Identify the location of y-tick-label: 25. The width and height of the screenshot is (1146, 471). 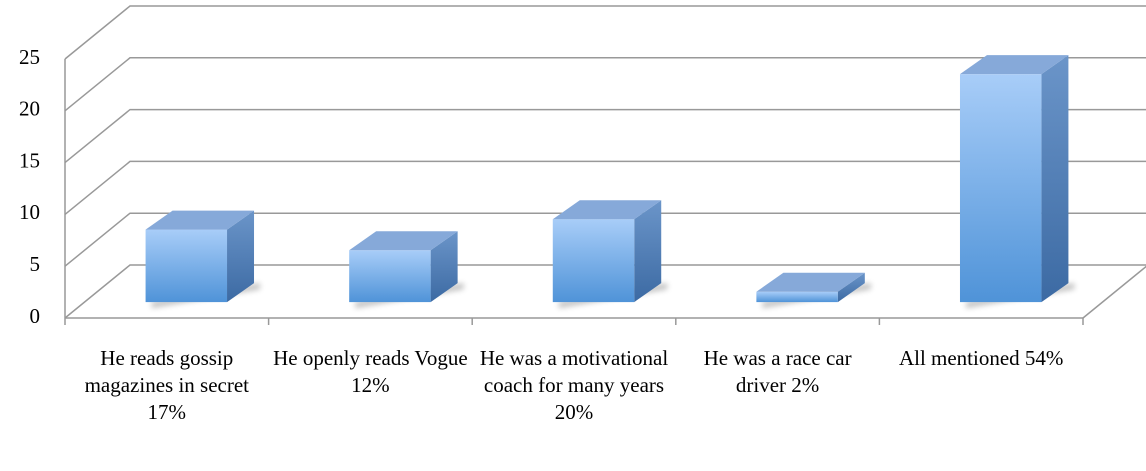
(29, 57).